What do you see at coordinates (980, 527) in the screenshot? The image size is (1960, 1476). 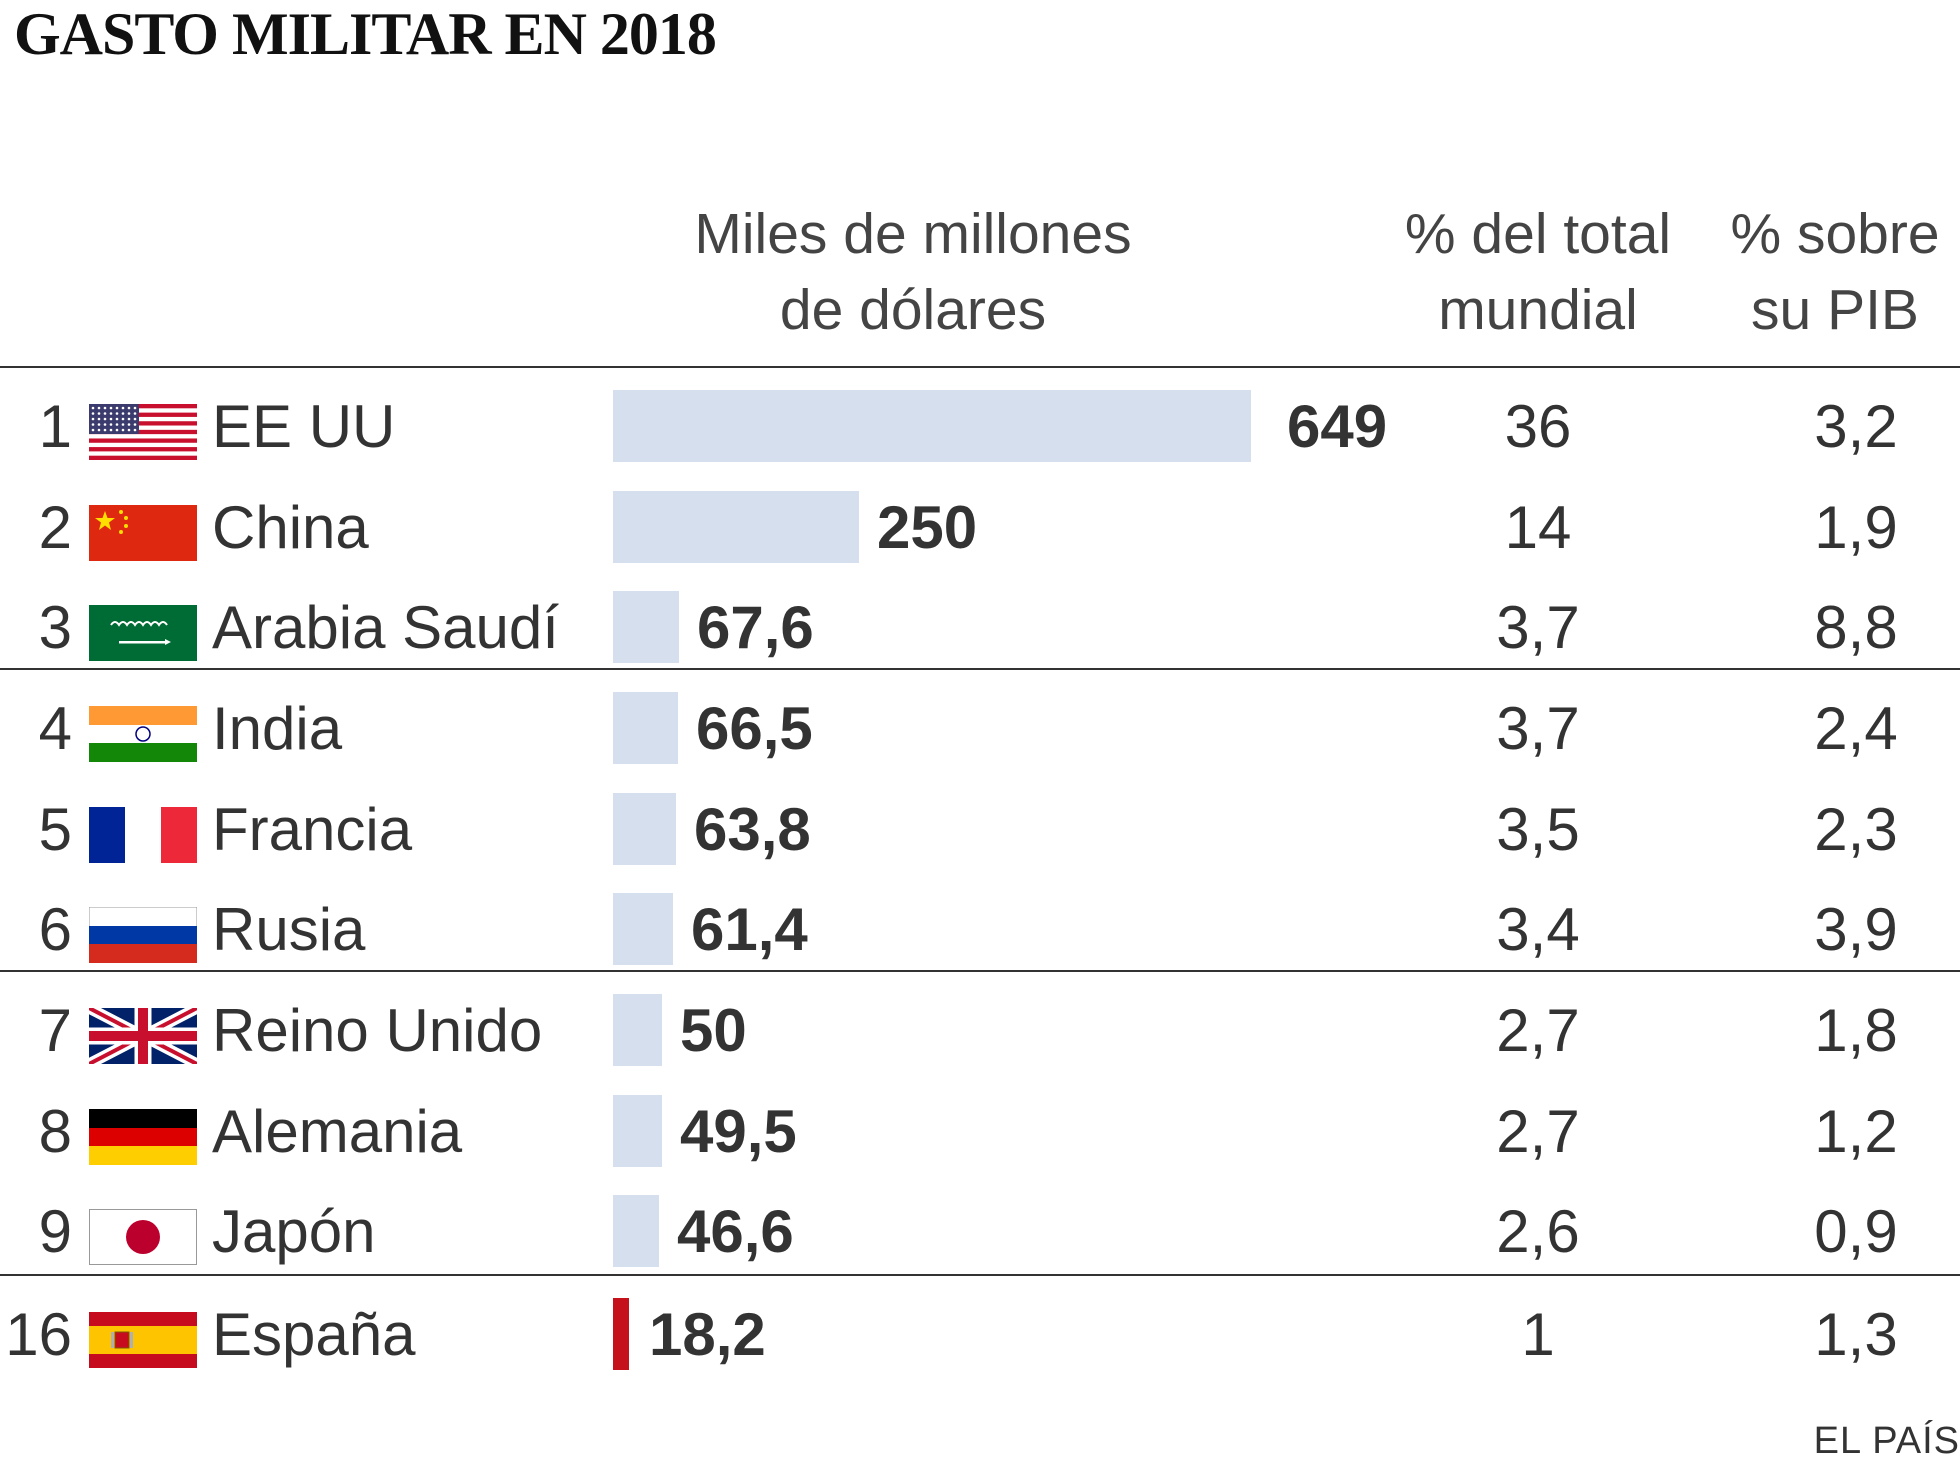 I see `table-row: 2 China 250 14 1,9` at bounding box center [980, 527].